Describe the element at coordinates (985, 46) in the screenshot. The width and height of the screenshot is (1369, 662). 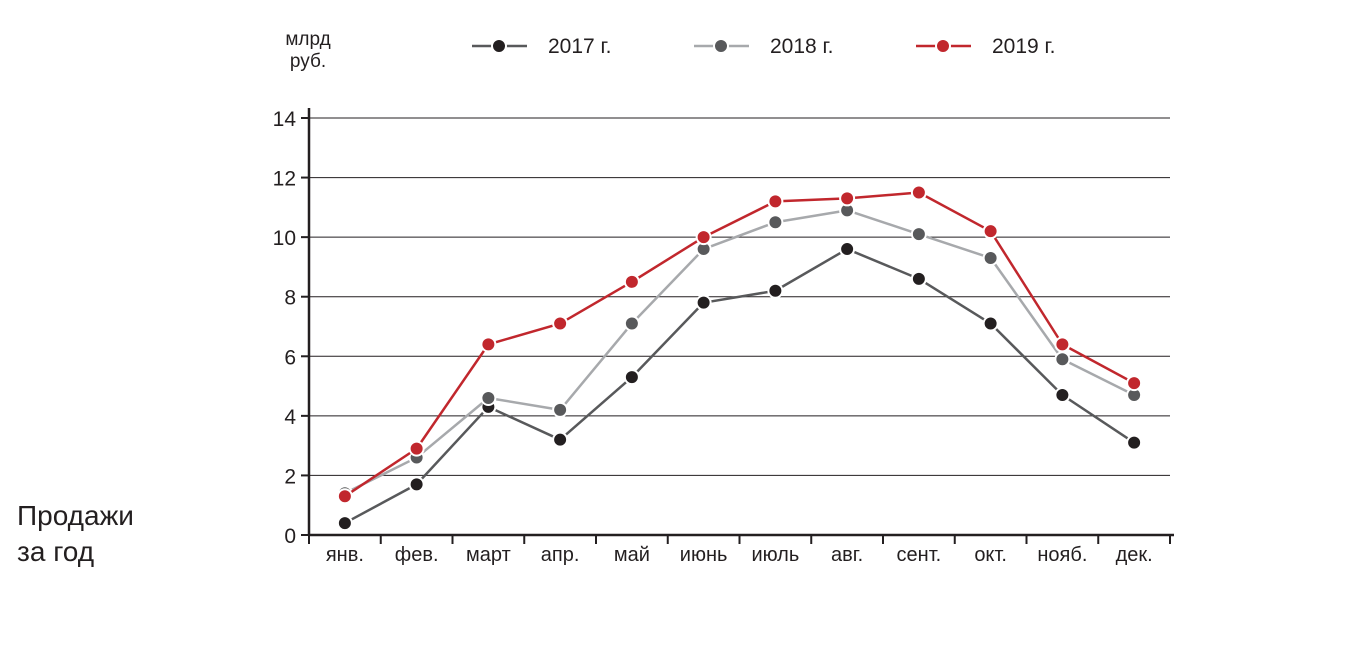
I see `legend-item-2: 2019 г.` at that location.